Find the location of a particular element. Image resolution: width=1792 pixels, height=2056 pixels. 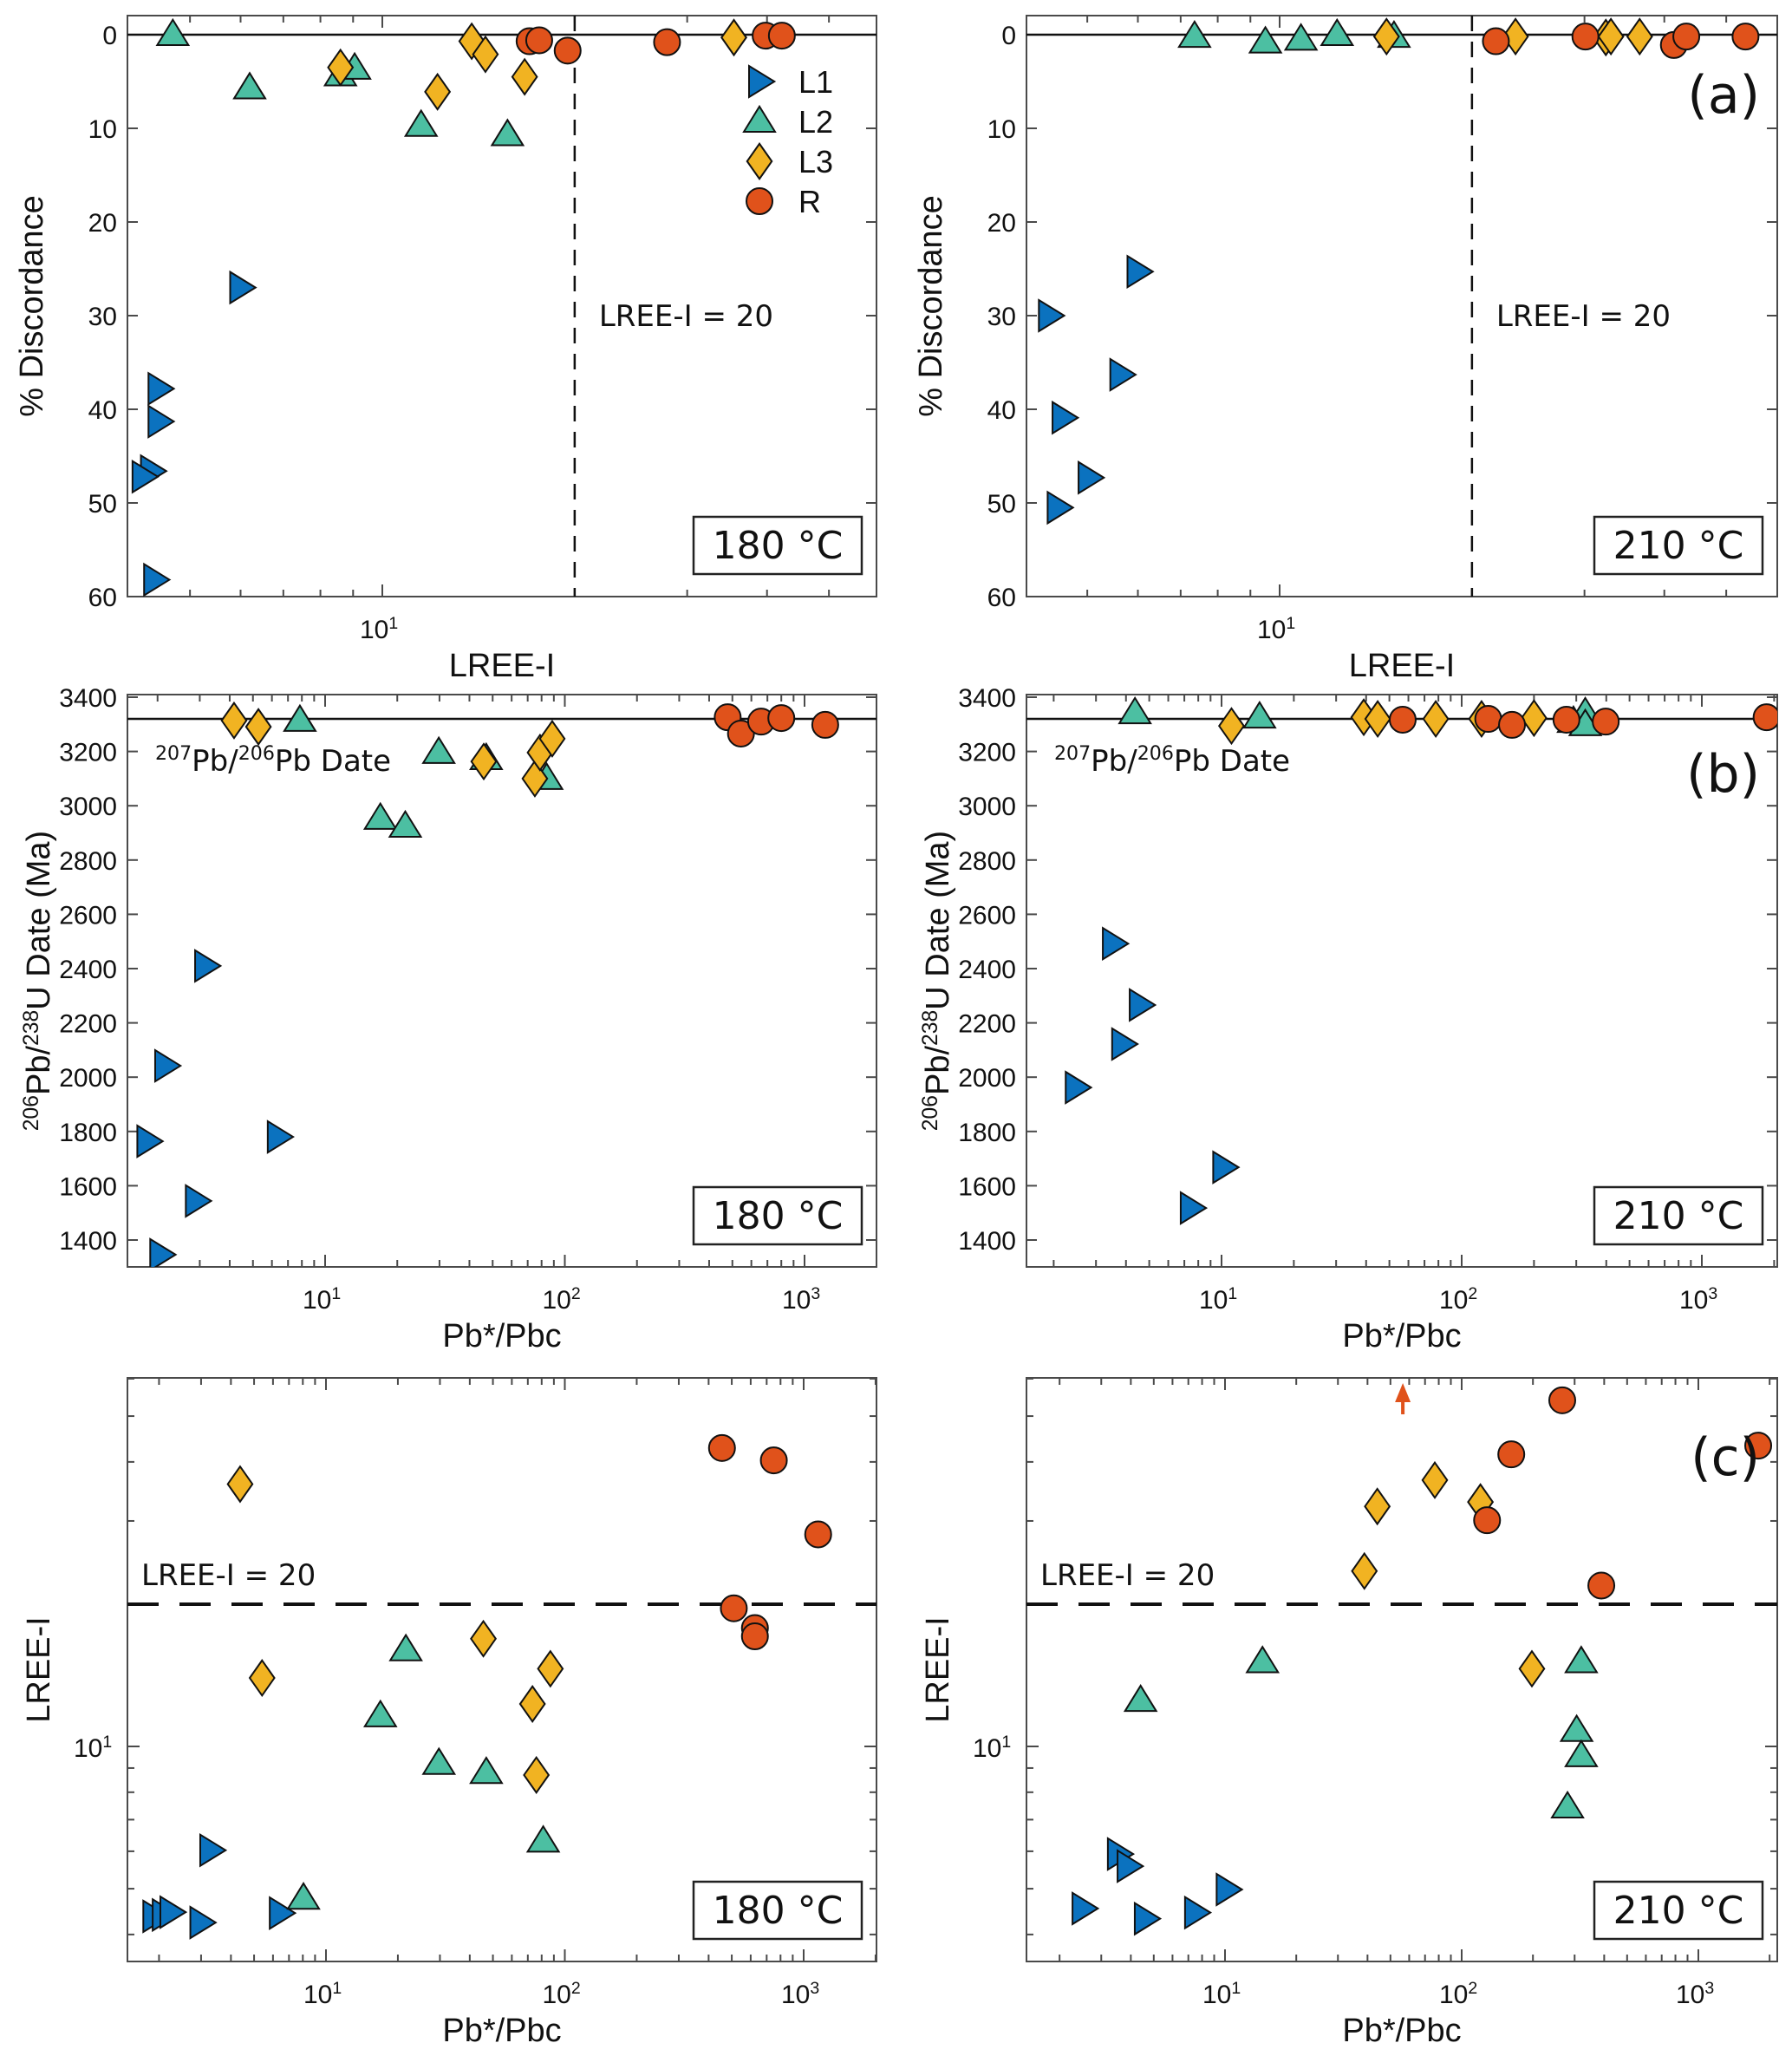

reference-line-label: 207Pb/206Pb Date is located at coordinates (273, 760).